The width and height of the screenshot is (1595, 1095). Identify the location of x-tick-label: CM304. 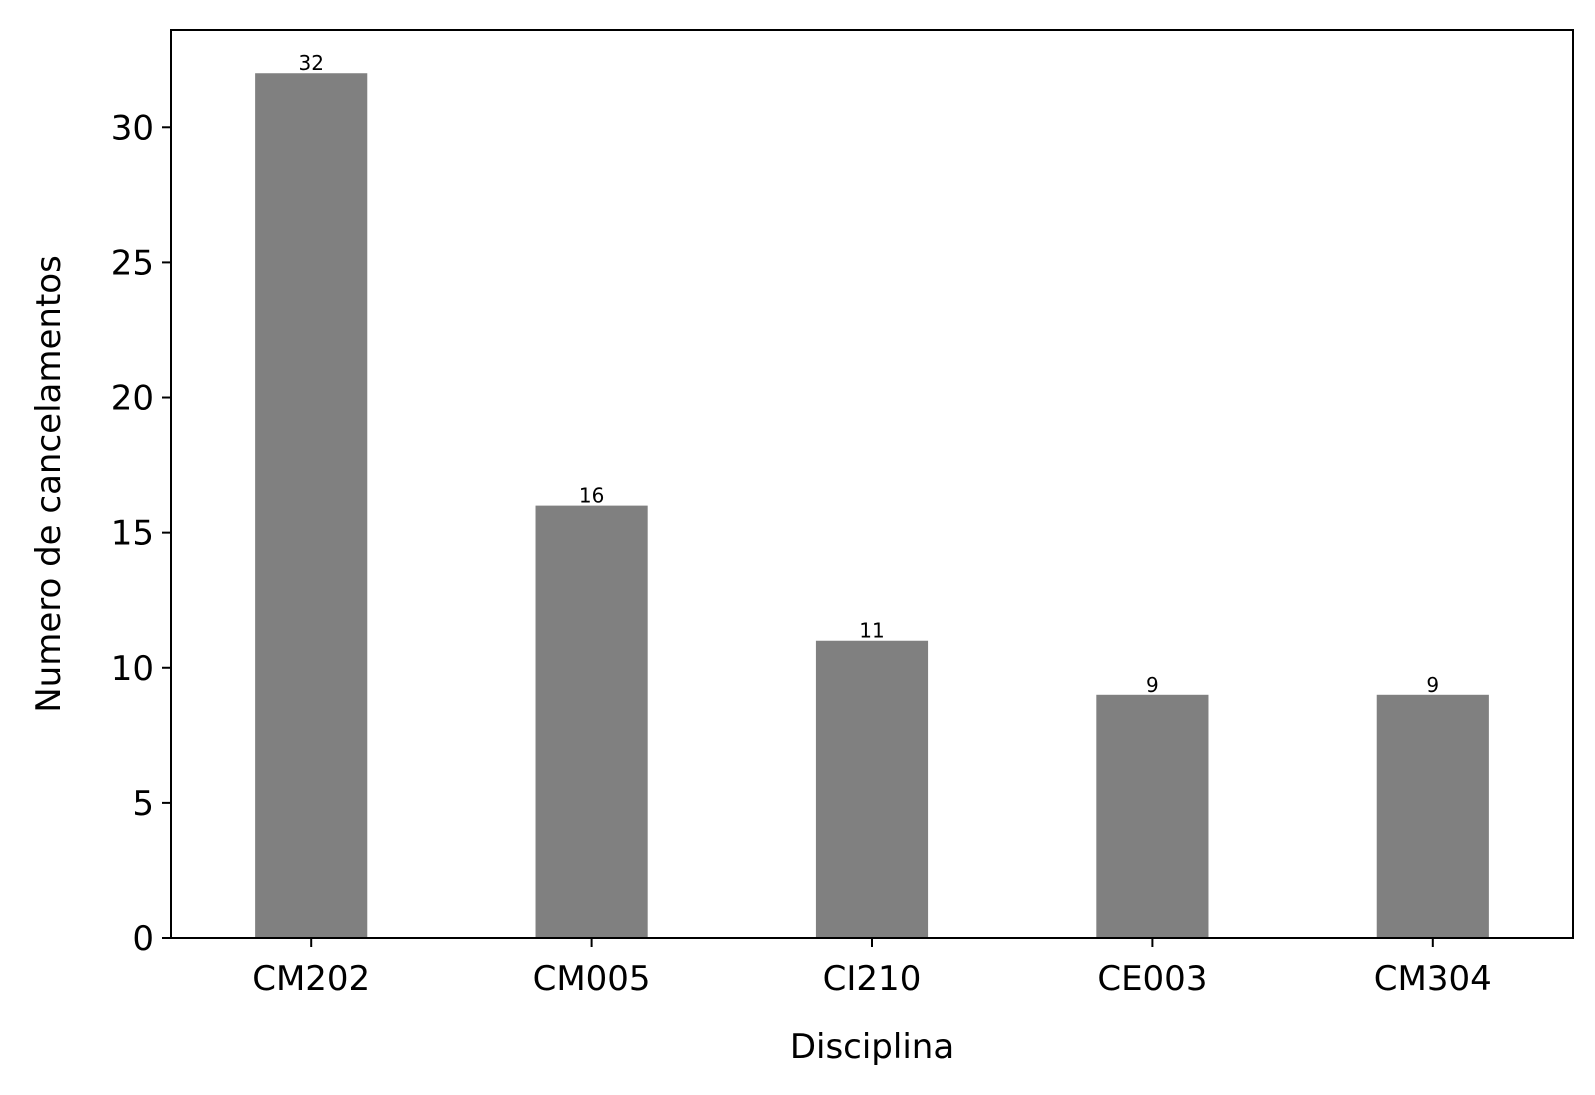
(1433, 979).